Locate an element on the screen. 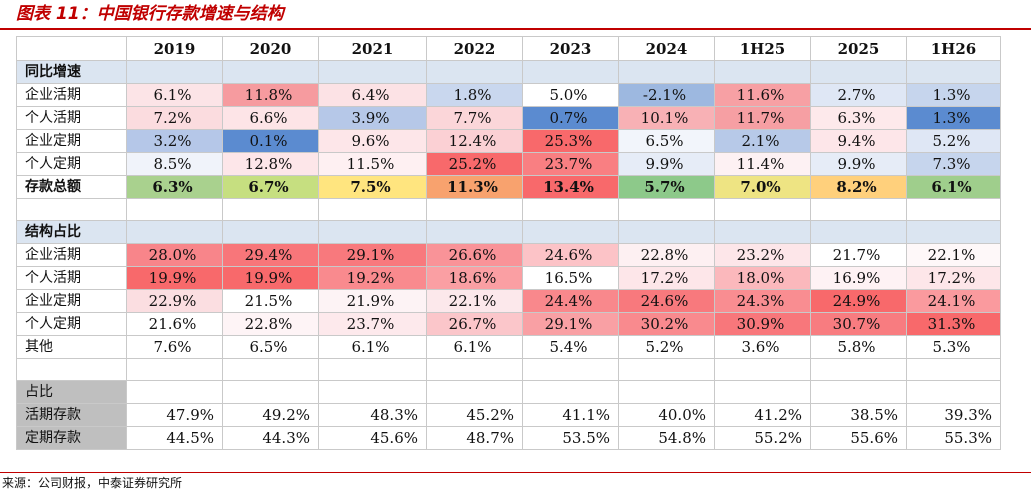 The image size is (1031, 495). value-cell: 30.9% is located at coordinates (762, 324).